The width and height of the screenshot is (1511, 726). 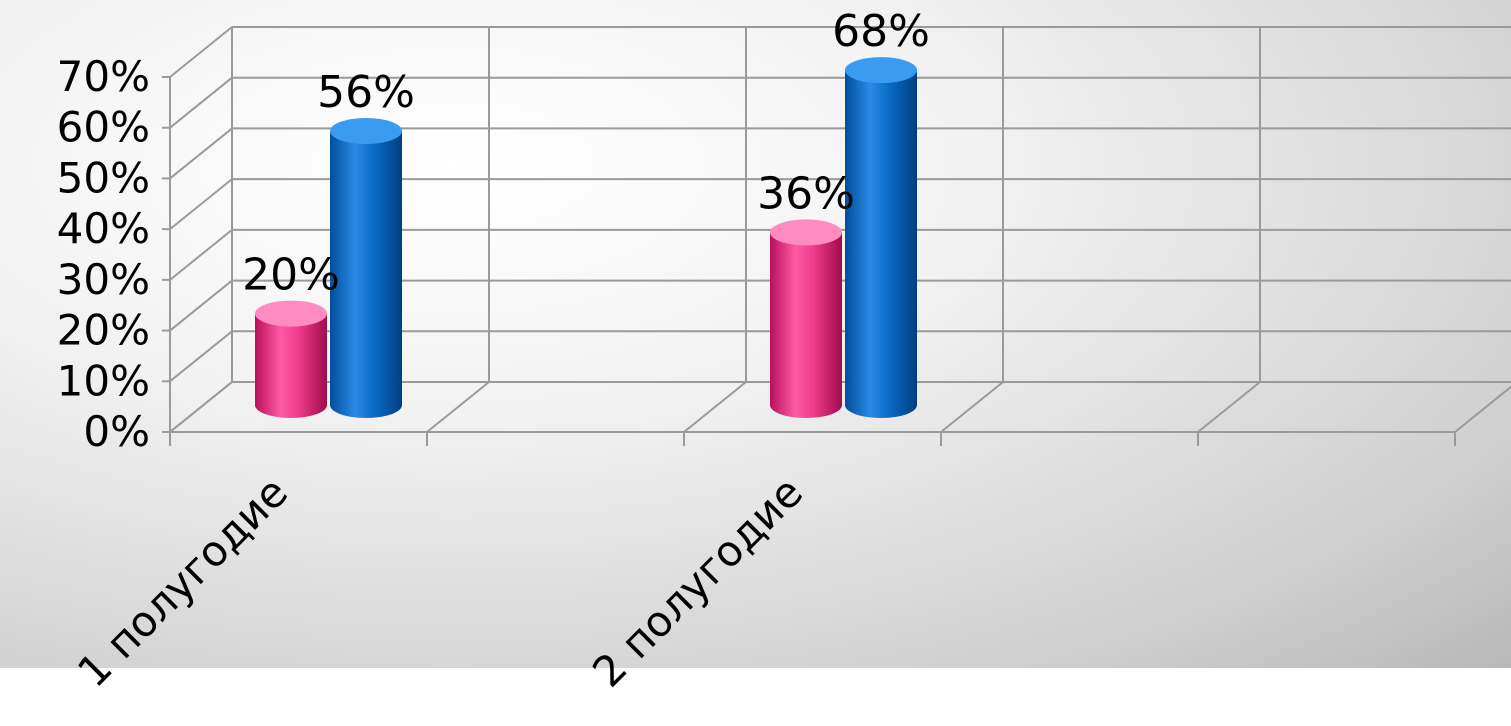 I want to click on y-tick-label: 10%, so click(x=103, y=380).